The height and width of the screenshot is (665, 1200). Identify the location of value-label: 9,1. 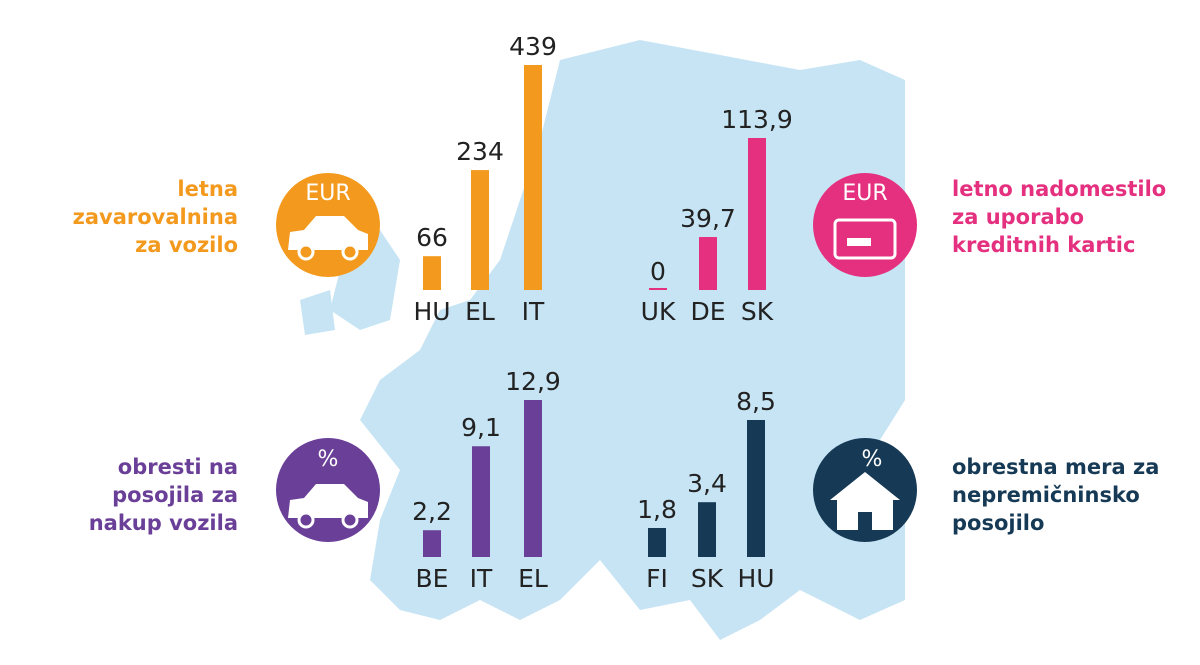
(481, 427).